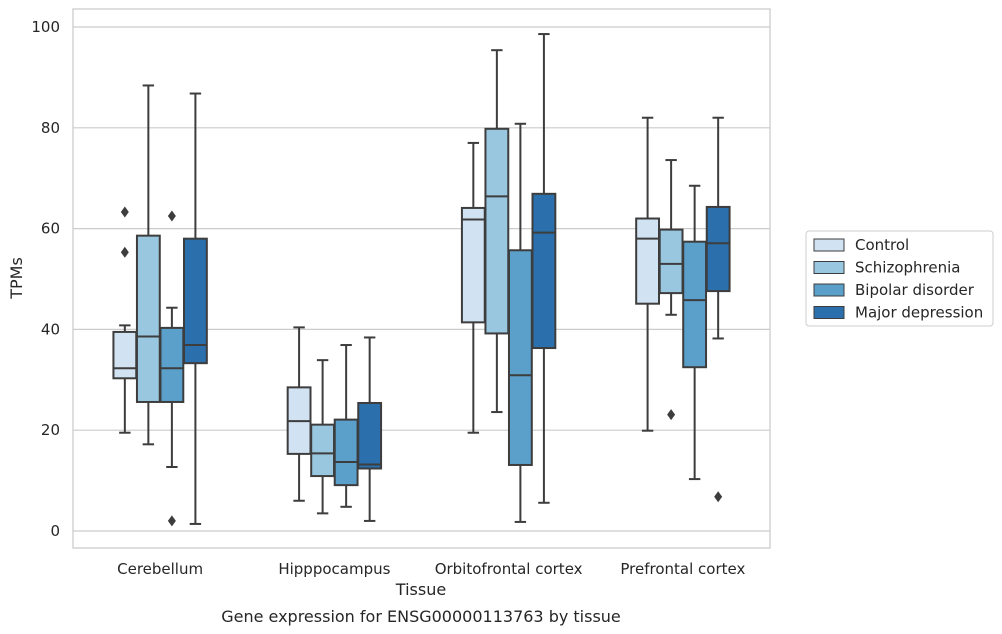  I want to click on y-tick-label: 0, so click(55, 531).